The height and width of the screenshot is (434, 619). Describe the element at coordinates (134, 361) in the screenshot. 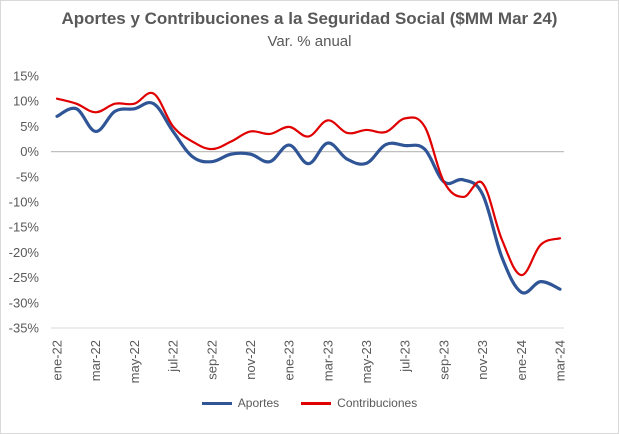

I see `x-tick-label: may-22` at that location.